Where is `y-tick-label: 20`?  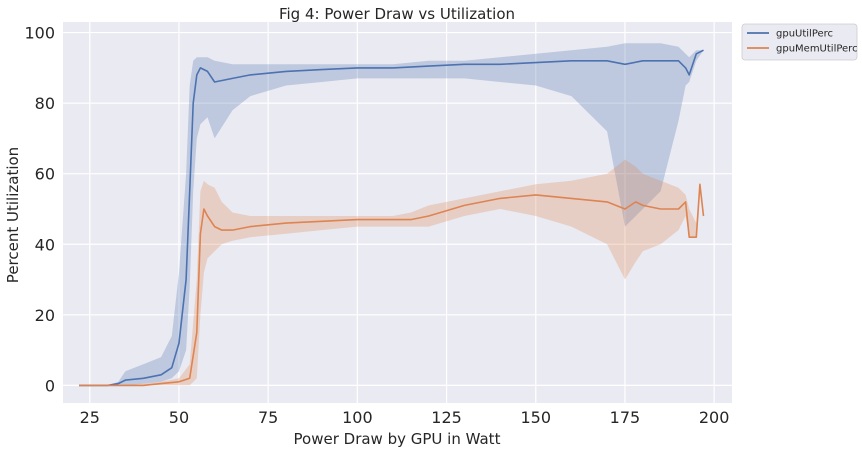 y-tick-label: 20 is located at coordinates (45, 315).